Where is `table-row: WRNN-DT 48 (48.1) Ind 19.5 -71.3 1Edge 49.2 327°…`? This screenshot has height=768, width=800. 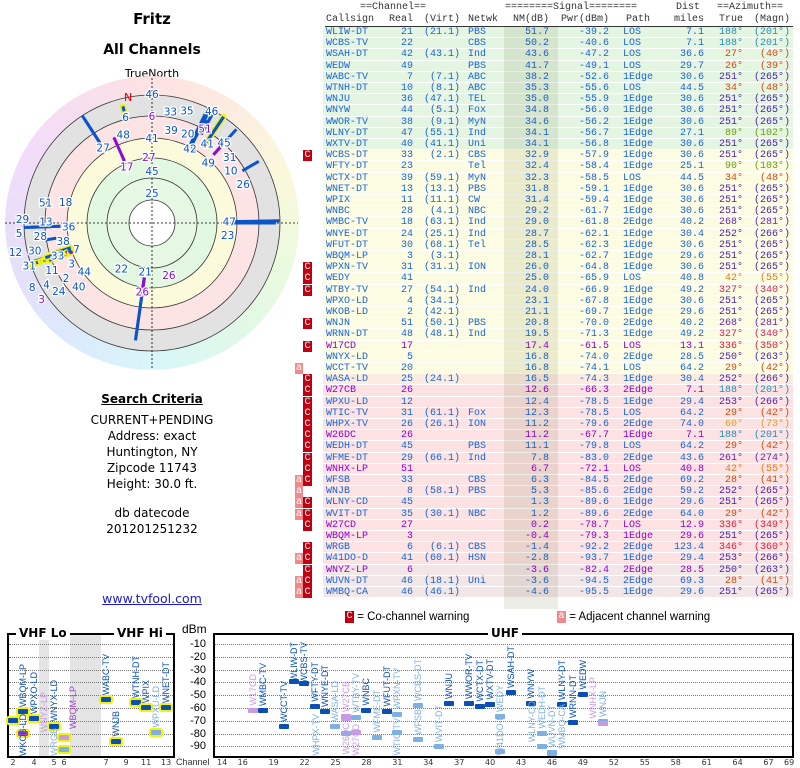
table-row: WRNN-DT 48 (48.1) Ind 19.5 -71.3 1Edge 49.2 327°… is located at coordinates (558, 335).